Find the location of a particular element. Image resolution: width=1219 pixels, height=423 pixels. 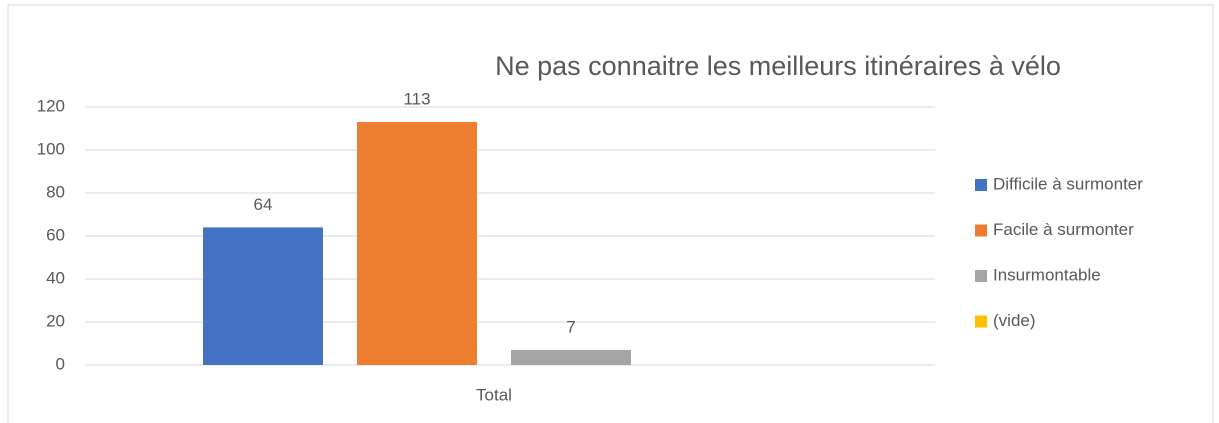

data-label: 113 is located at coordinates (416, 99).